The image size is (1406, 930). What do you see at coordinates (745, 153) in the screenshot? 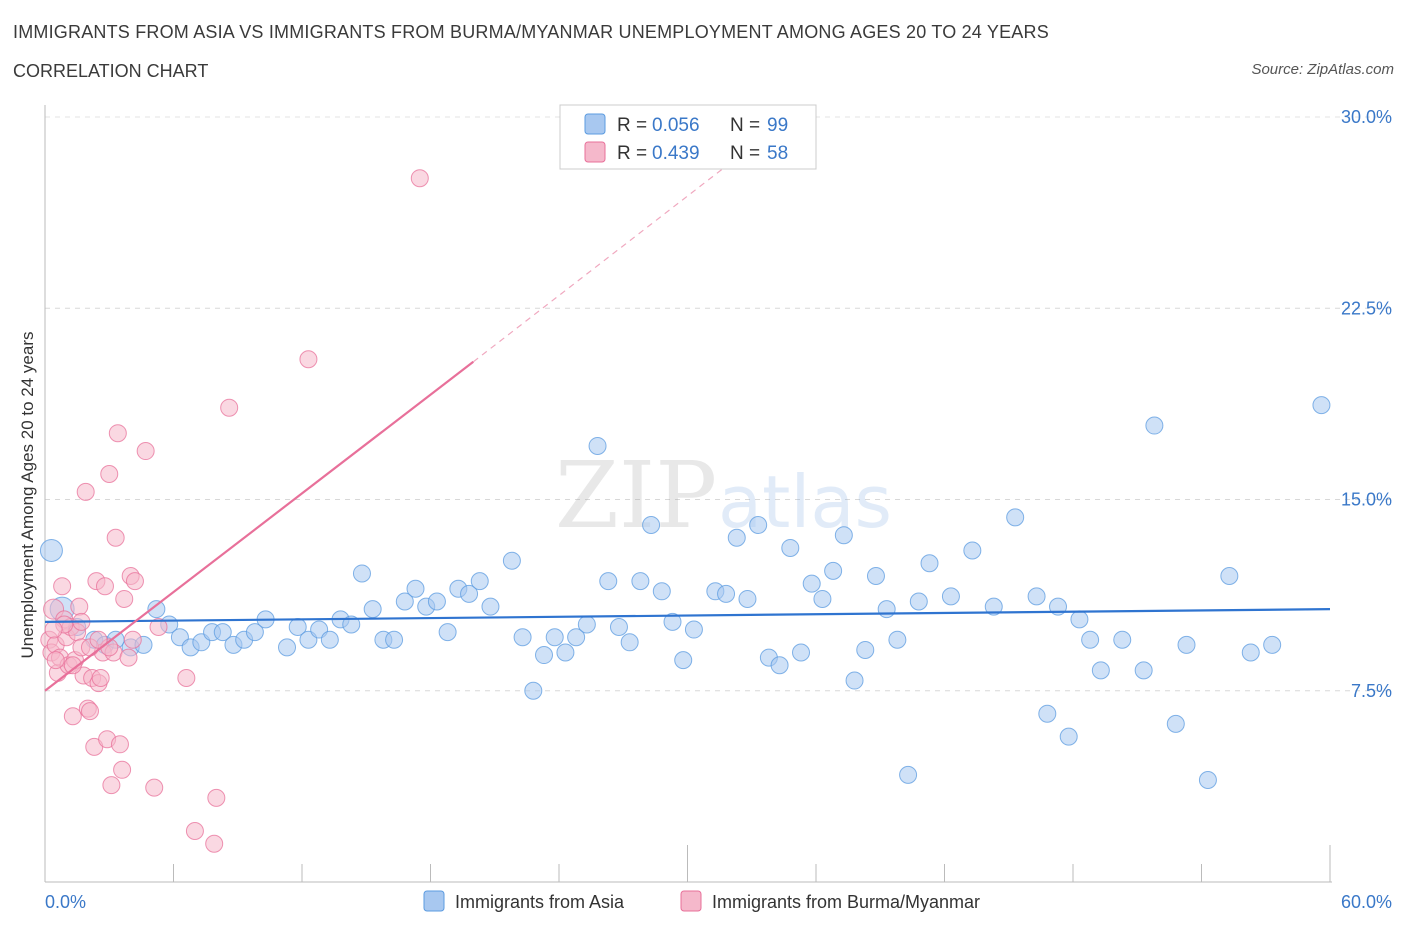
I see `legend-n-label-burma: N =` at bounding box center [745, 153].